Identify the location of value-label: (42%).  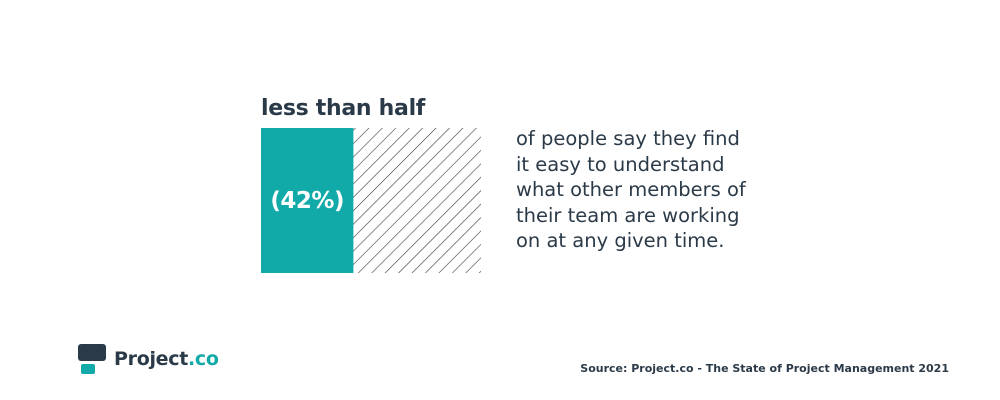
(307, 200).